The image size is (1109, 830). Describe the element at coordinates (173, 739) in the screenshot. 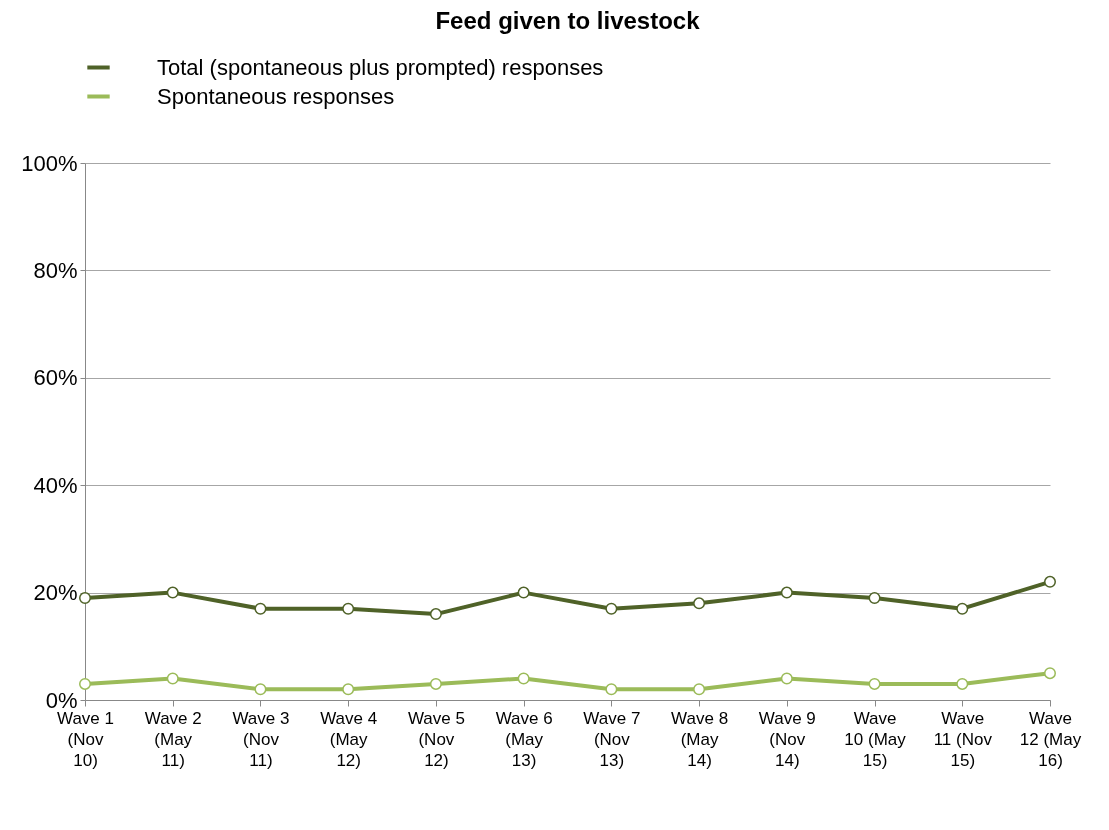

I see `x-tick-label: Wave 2 (May 11)` at that location.